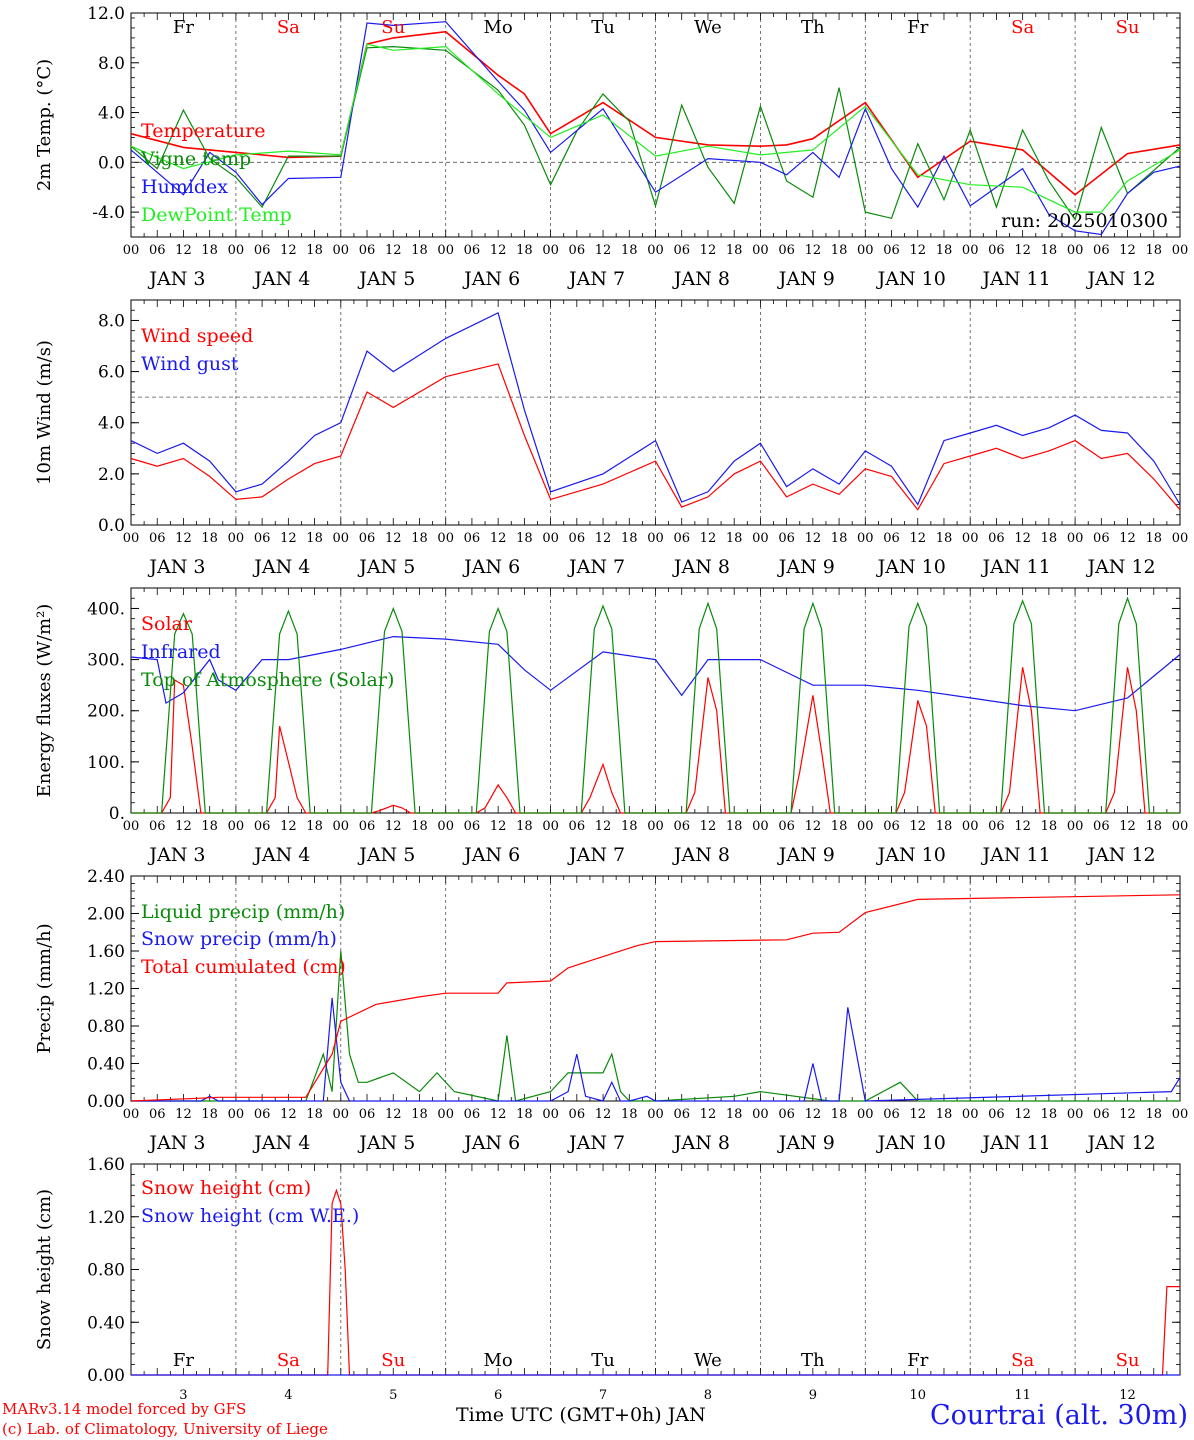  Describe the element at coordinates (1127, 1395) in the screenshot. I see `day-number-label: 12` at that location.